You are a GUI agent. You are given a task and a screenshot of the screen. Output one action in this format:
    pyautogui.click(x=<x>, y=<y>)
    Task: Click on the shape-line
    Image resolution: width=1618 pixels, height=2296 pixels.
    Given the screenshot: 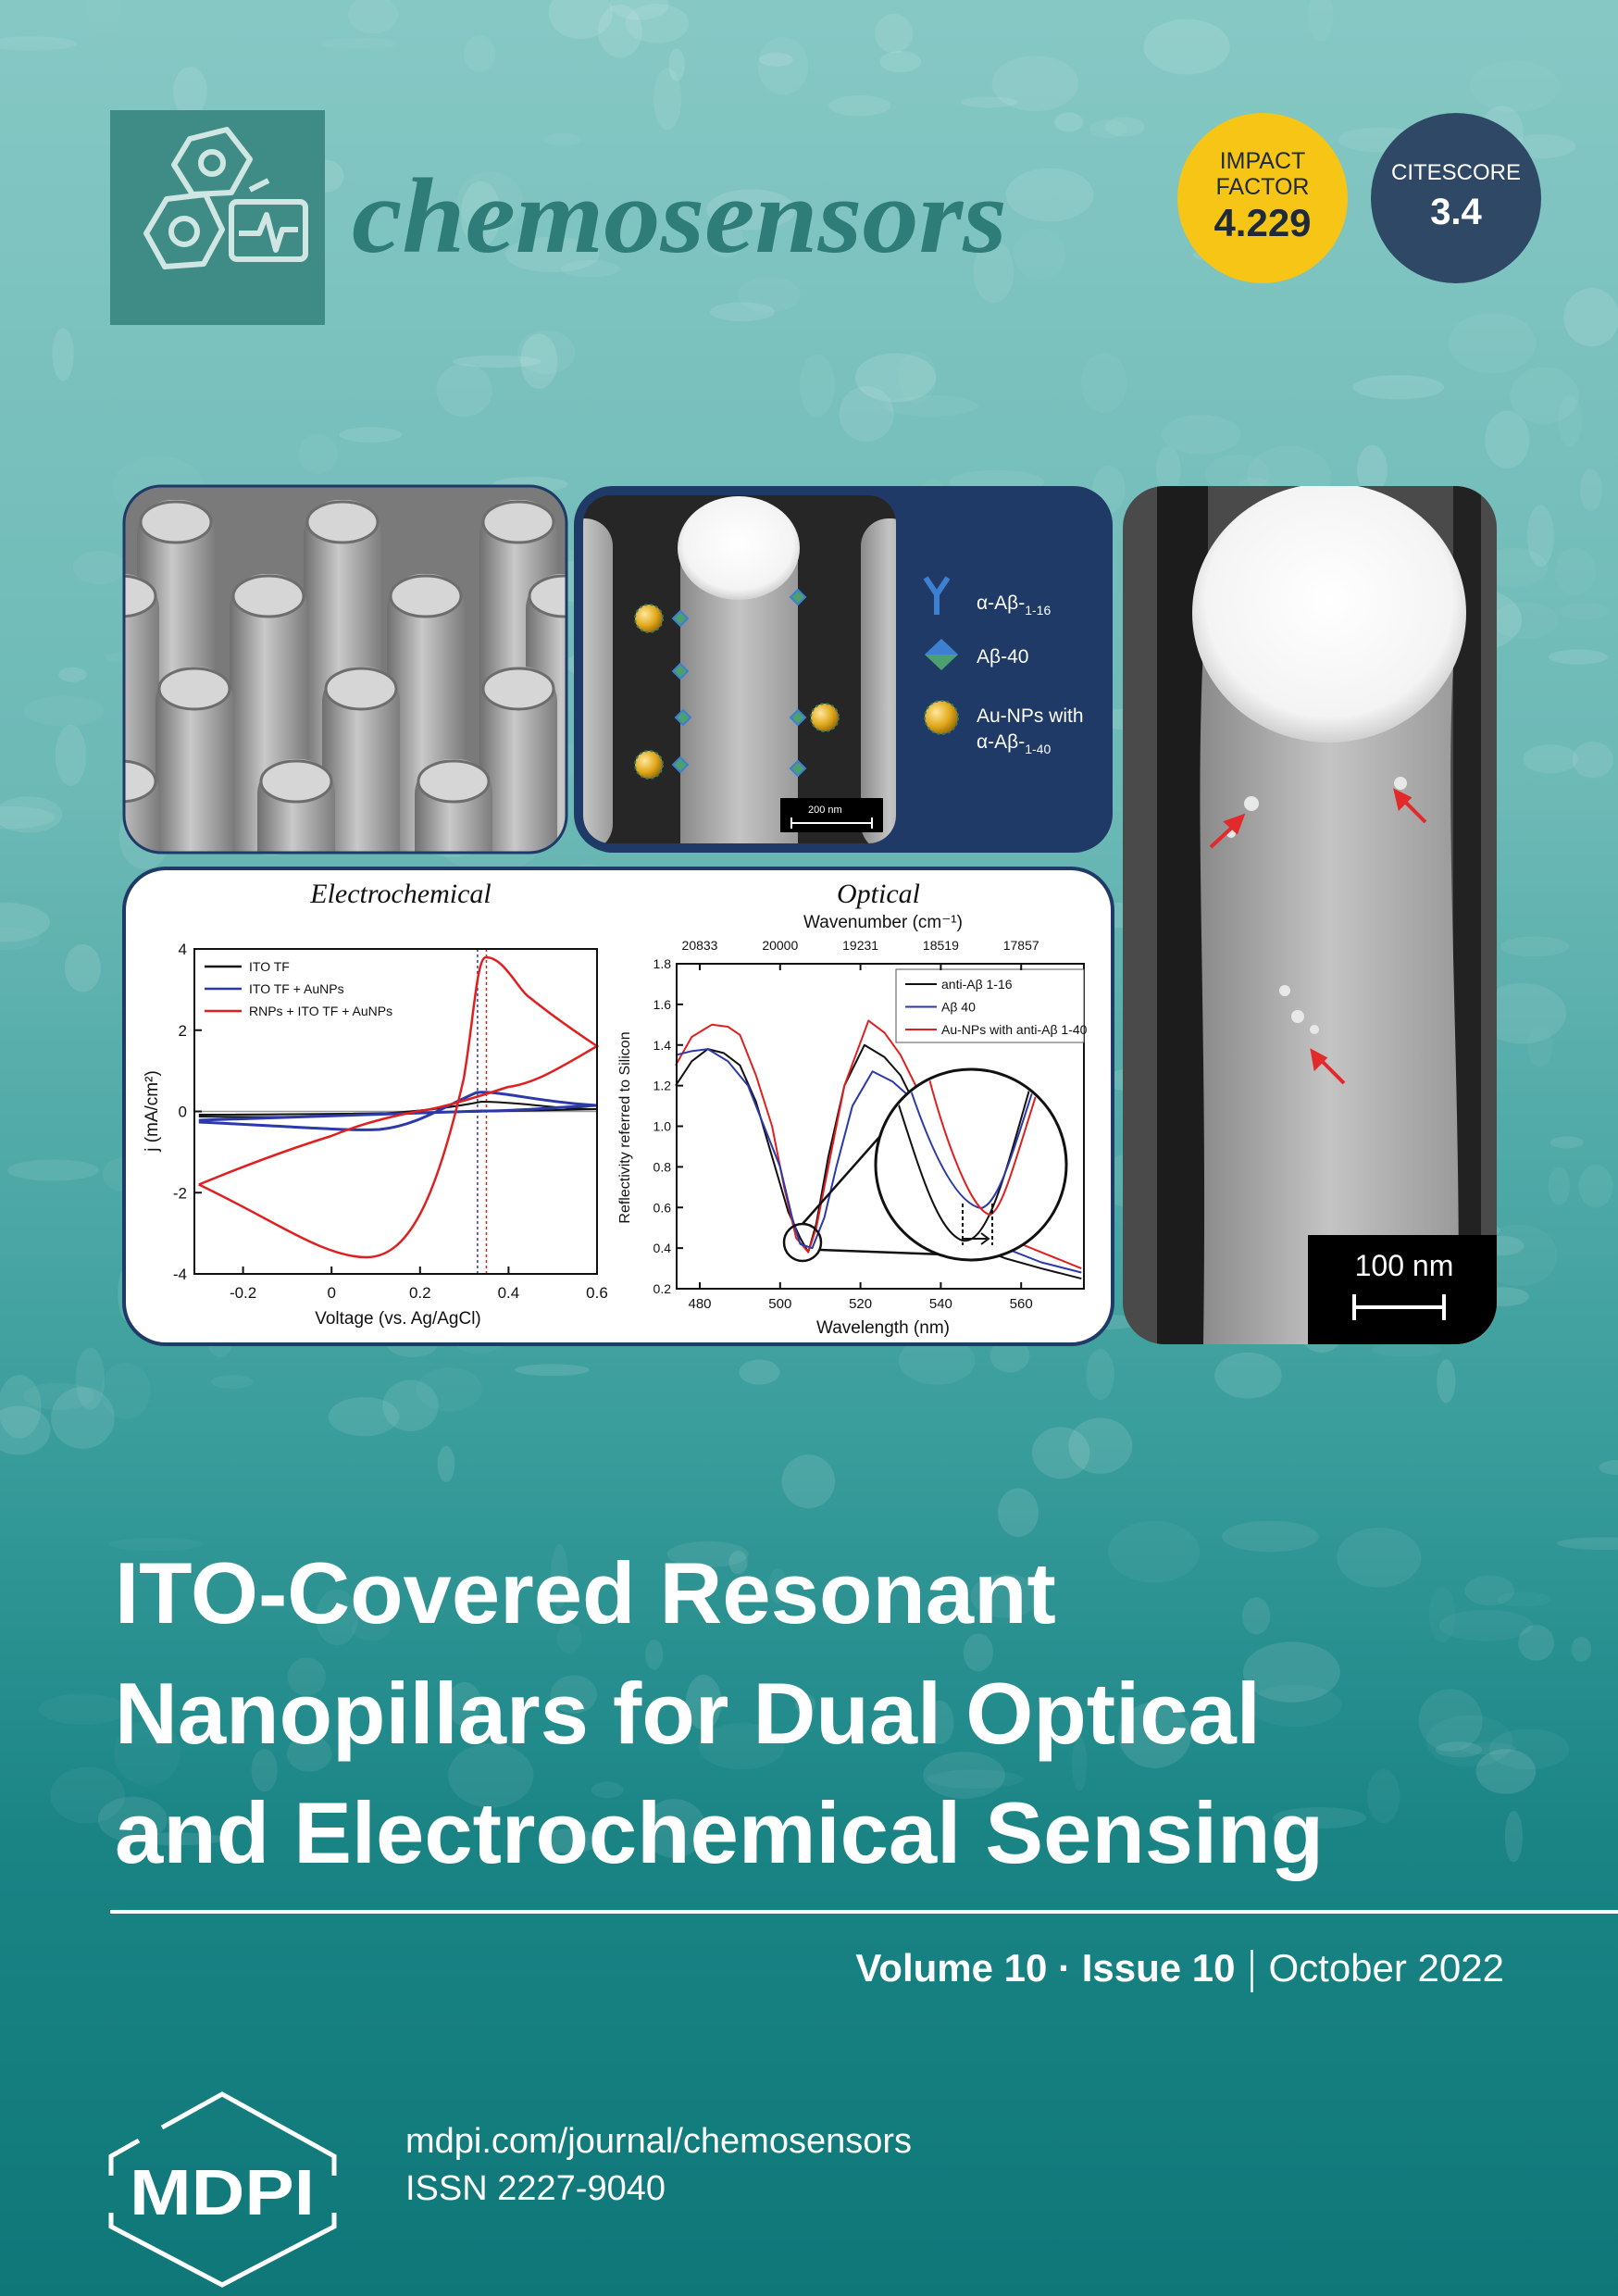 What is the action you would take?
    pyautogui.click(x=1331, y=1070)
    